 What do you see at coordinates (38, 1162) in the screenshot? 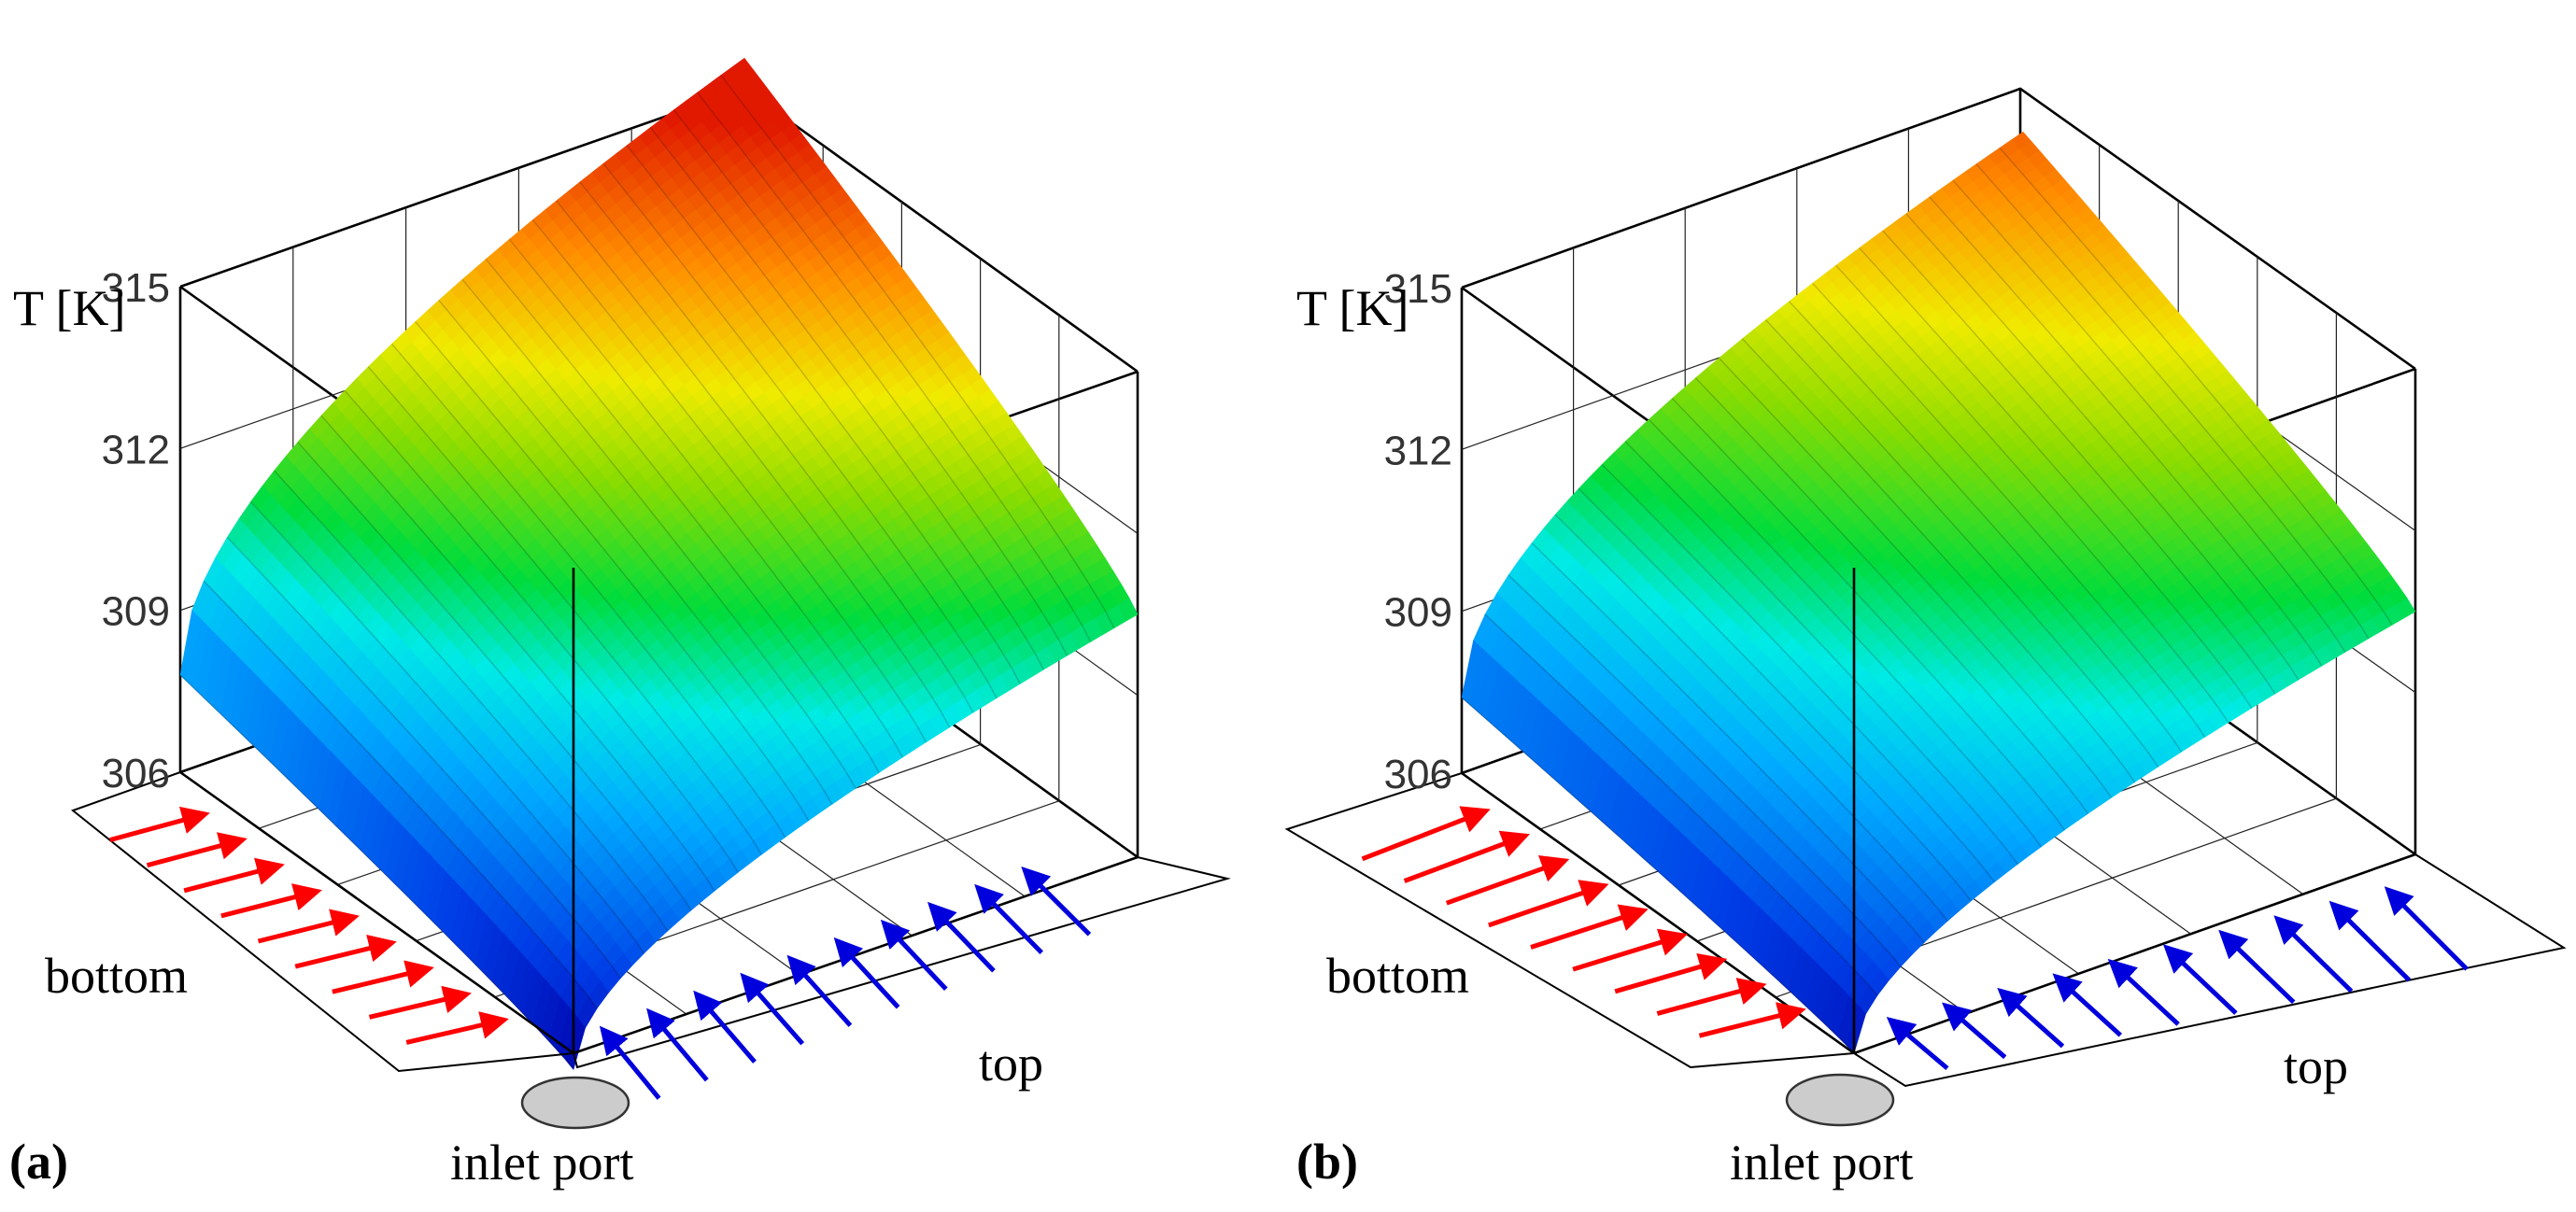
I see `panel-label: (a)` at bounding box center [38, 1162].